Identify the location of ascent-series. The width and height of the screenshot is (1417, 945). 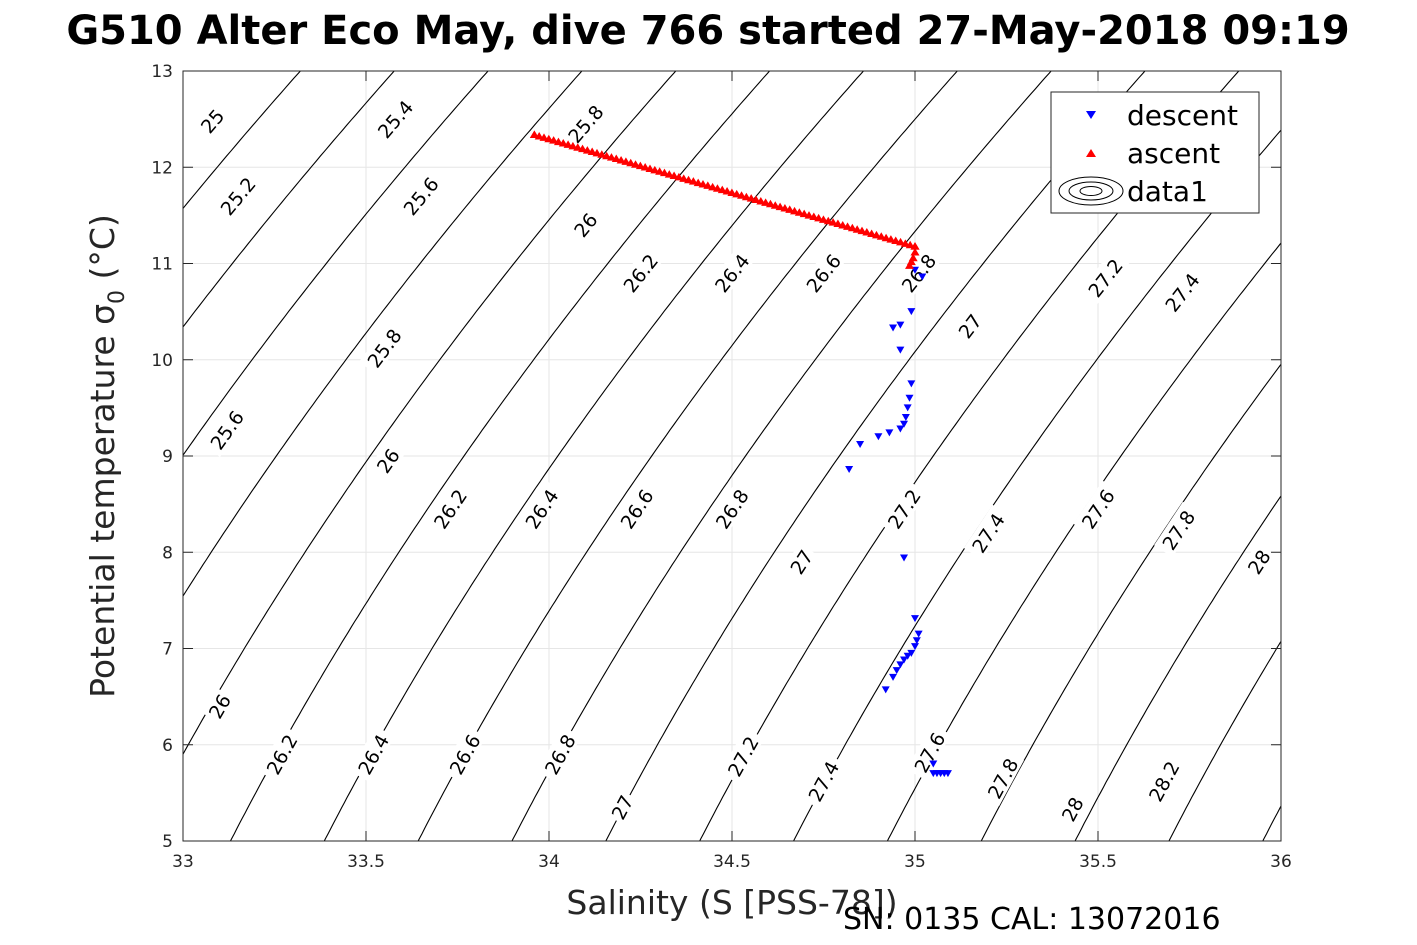
(724, 199).